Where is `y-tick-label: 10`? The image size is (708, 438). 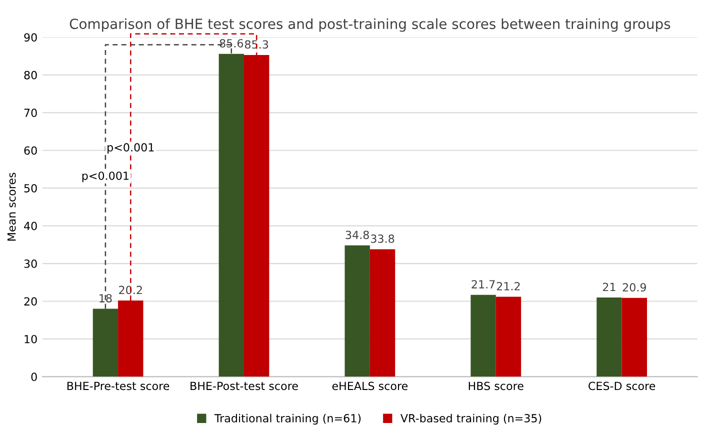
y-tick-label: 10 is located at coordinates (30, 339).